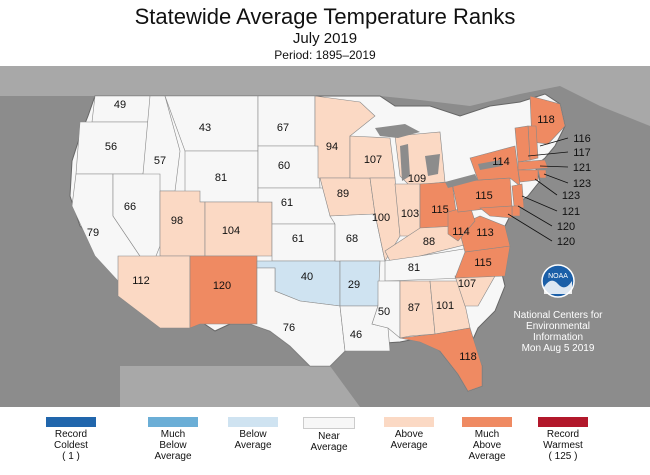  I want to click on state-al, so click(417, 309).